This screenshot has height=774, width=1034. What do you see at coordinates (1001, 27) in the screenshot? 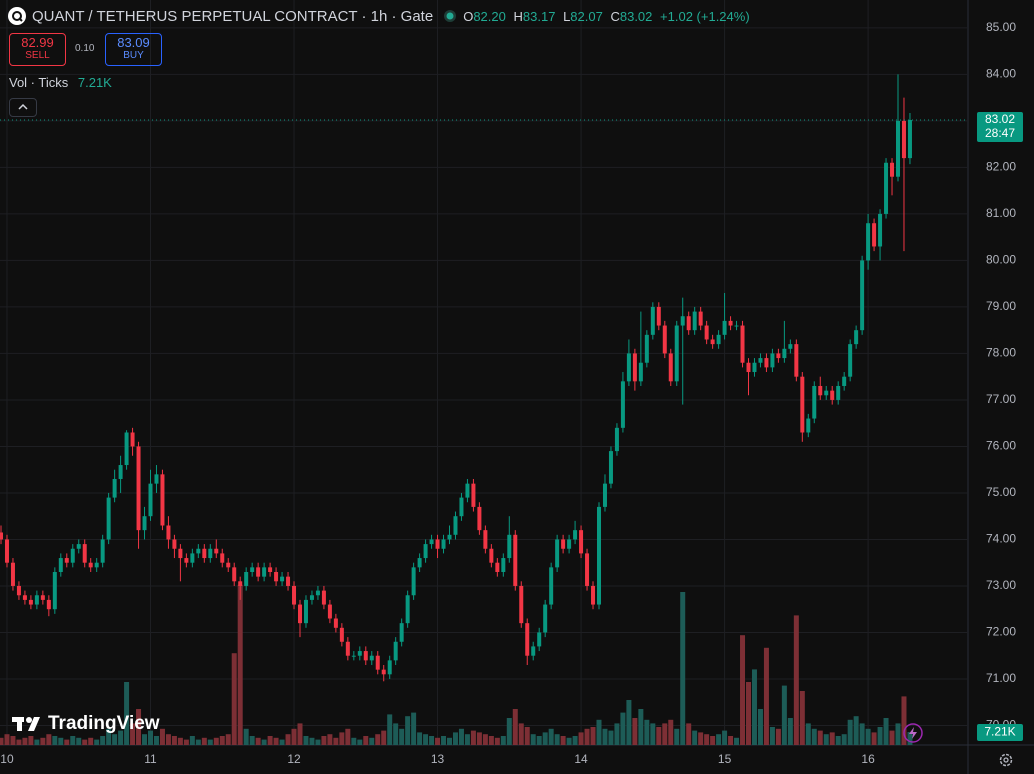
I see `y-tick-label: 85.00` at bounding box center [1001, 27].